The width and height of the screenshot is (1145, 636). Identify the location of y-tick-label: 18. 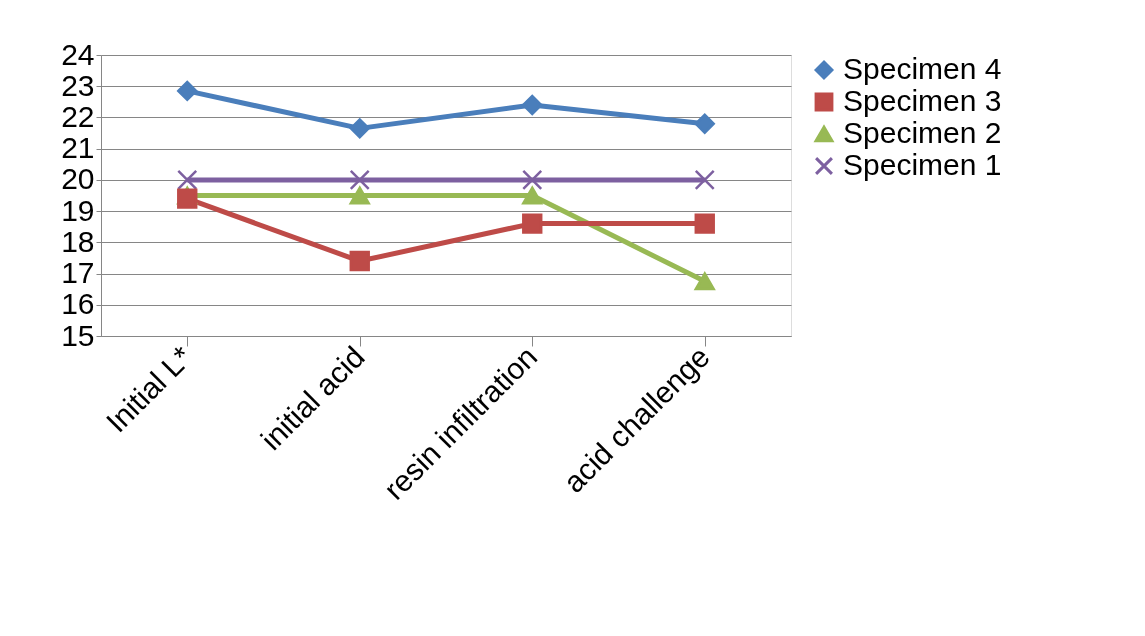
(78, 241).